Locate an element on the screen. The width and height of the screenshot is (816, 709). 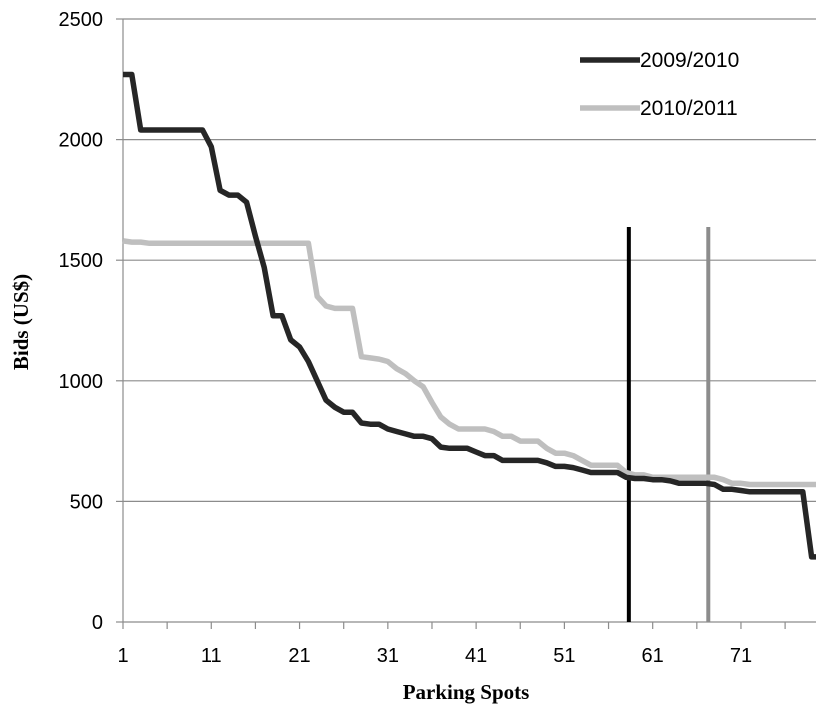
y-axis-title: Bids (US$) is located at coordinates (21, 322).